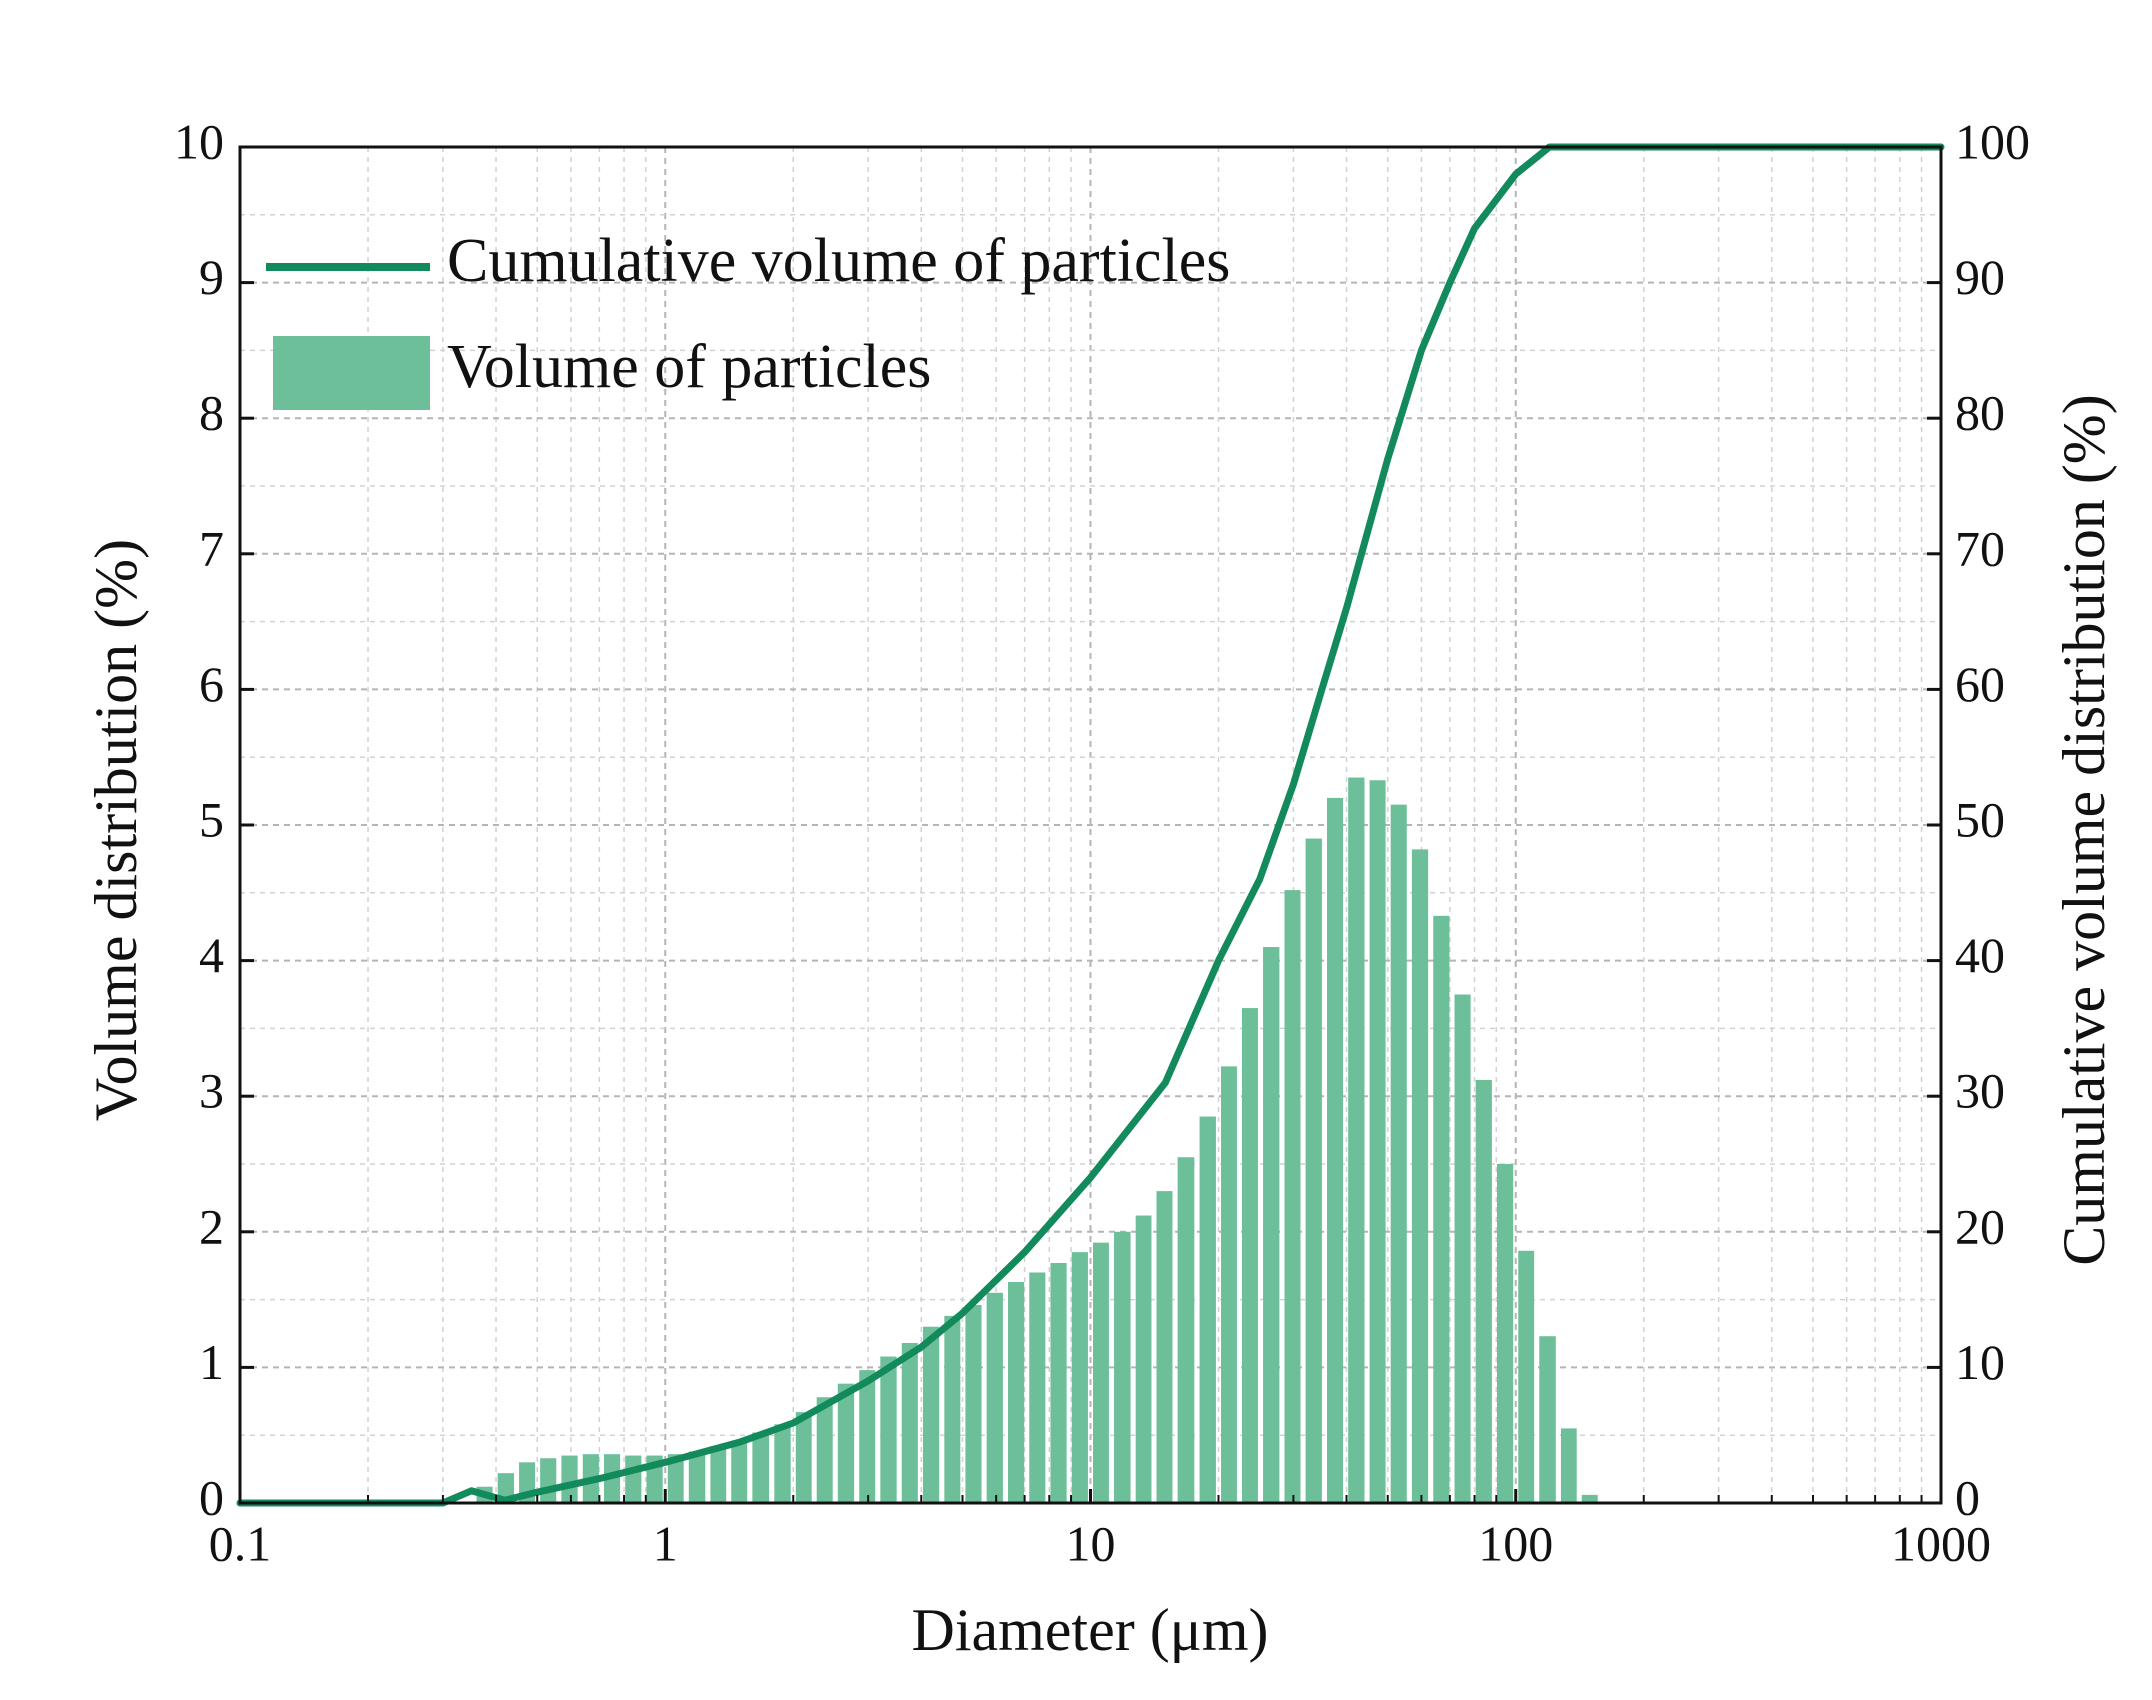 The height and width of the screenshot is (1700, 2152). I want to click on y-tick-label: 2, so click(211, 1226).